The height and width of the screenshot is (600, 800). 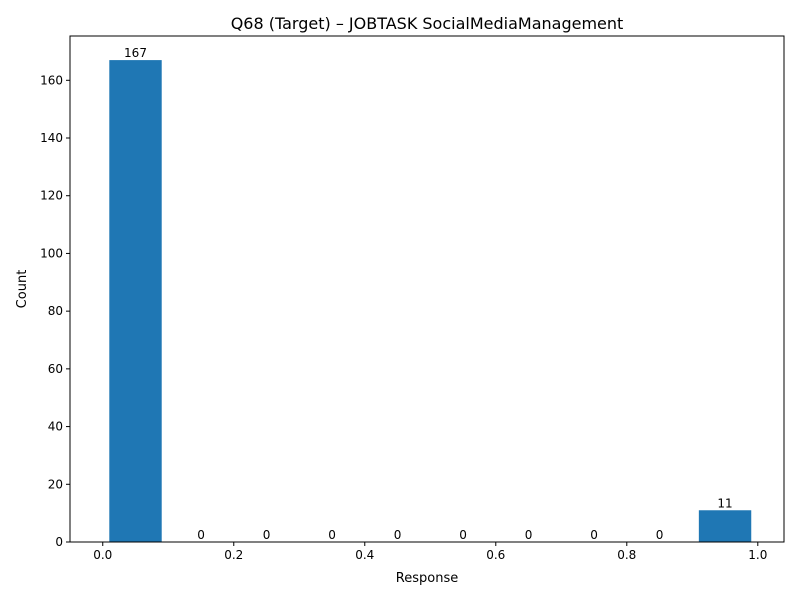 What do you see at coordinates (102, 555) in the screenshot?
I see `x-tick-label: 0.0` at bounding box center [102, 555].